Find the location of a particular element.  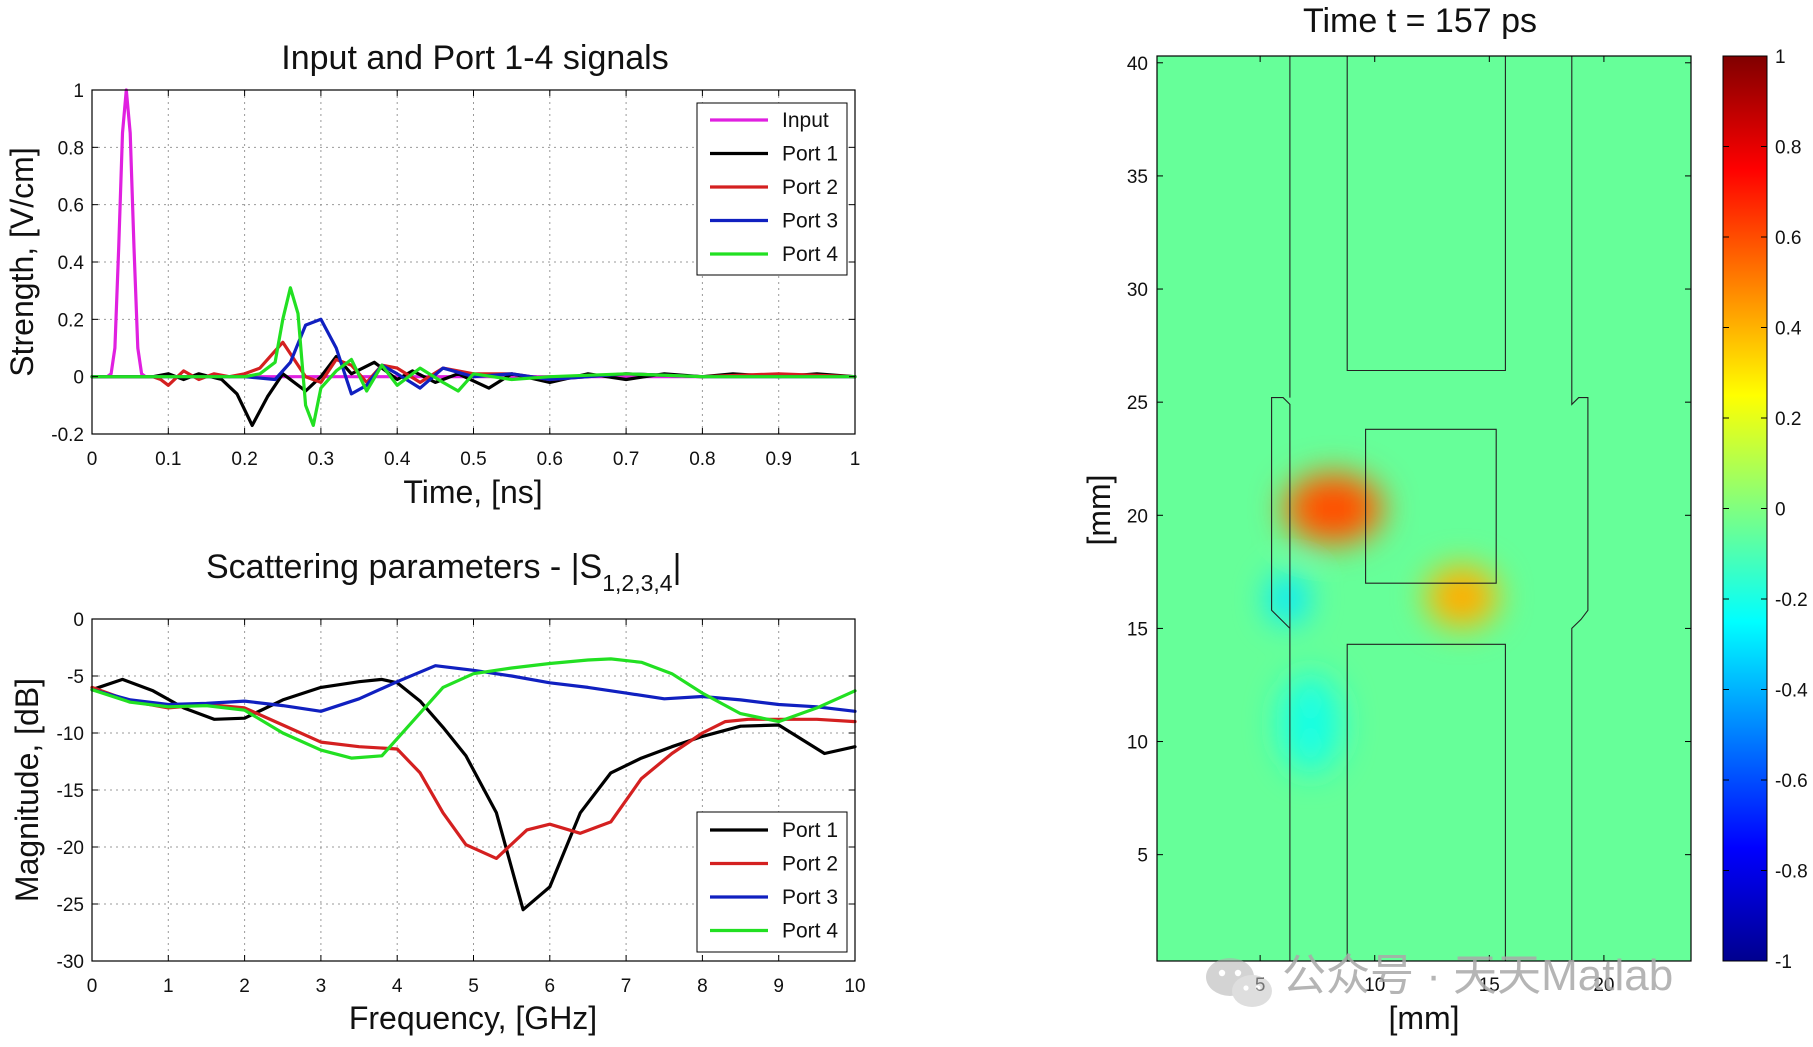

heatmap-outline is located at coordinates (1281, 679).